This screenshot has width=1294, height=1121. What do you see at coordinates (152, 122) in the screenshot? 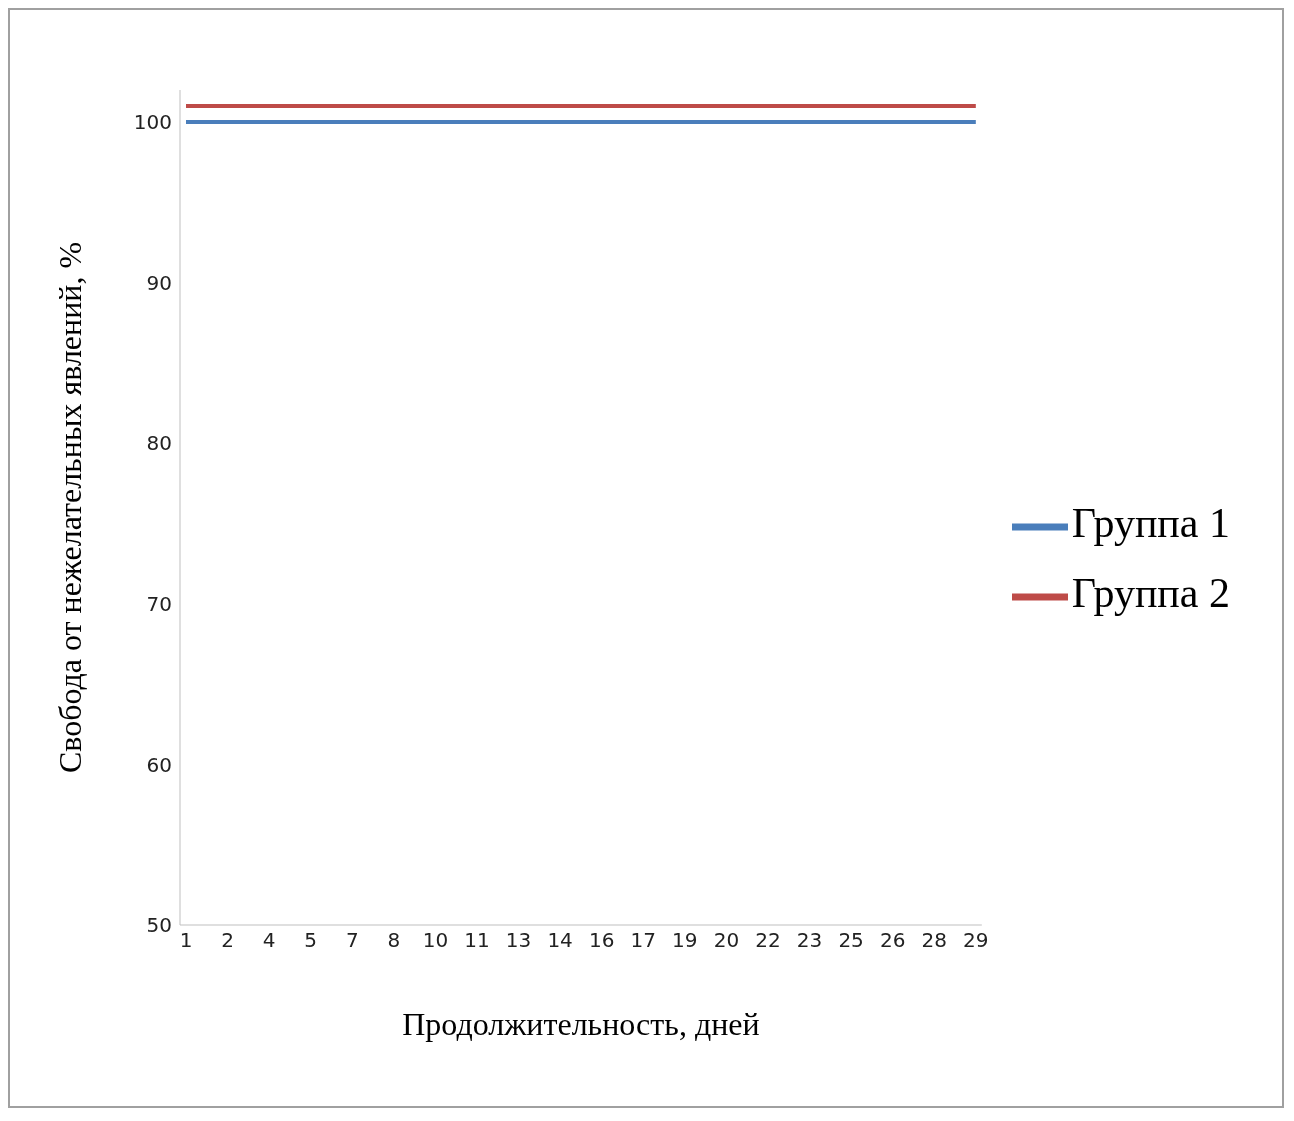
I see `y-tick-label: 100` at bounding box center [152, 122].